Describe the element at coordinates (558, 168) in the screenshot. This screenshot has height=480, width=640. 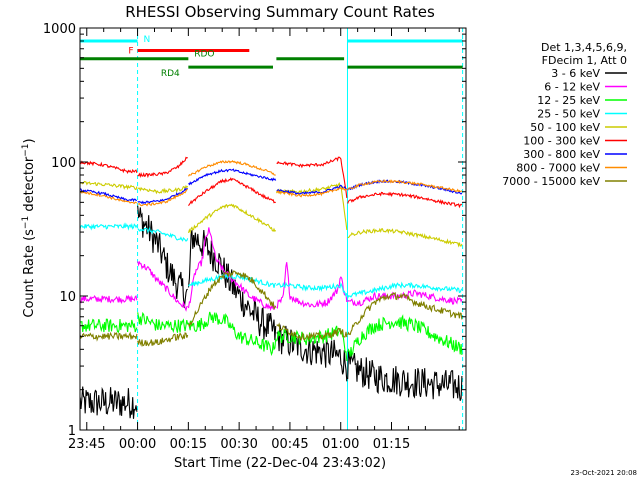
I see `legend-entry-label: 800 - 7000 keV` at that location.